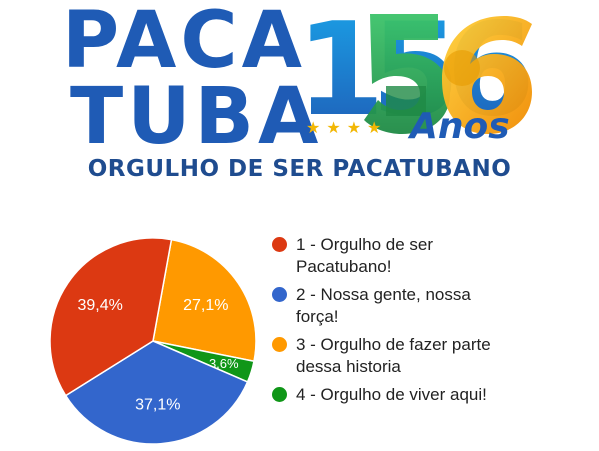 The image size is (599, 451). What do you see at coordinates (224, 363) in the screenshot?
I see `slice-label-4: 3,6%` at bounding box center [224, 363].